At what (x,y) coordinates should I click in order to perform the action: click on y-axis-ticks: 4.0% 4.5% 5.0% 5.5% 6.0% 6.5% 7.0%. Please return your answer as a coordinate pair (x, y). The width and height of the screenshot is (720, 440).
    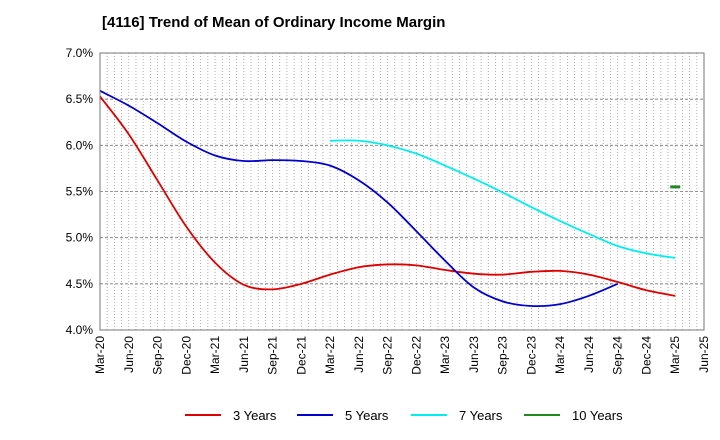
    Looking at the image, I should click on (80, 191).